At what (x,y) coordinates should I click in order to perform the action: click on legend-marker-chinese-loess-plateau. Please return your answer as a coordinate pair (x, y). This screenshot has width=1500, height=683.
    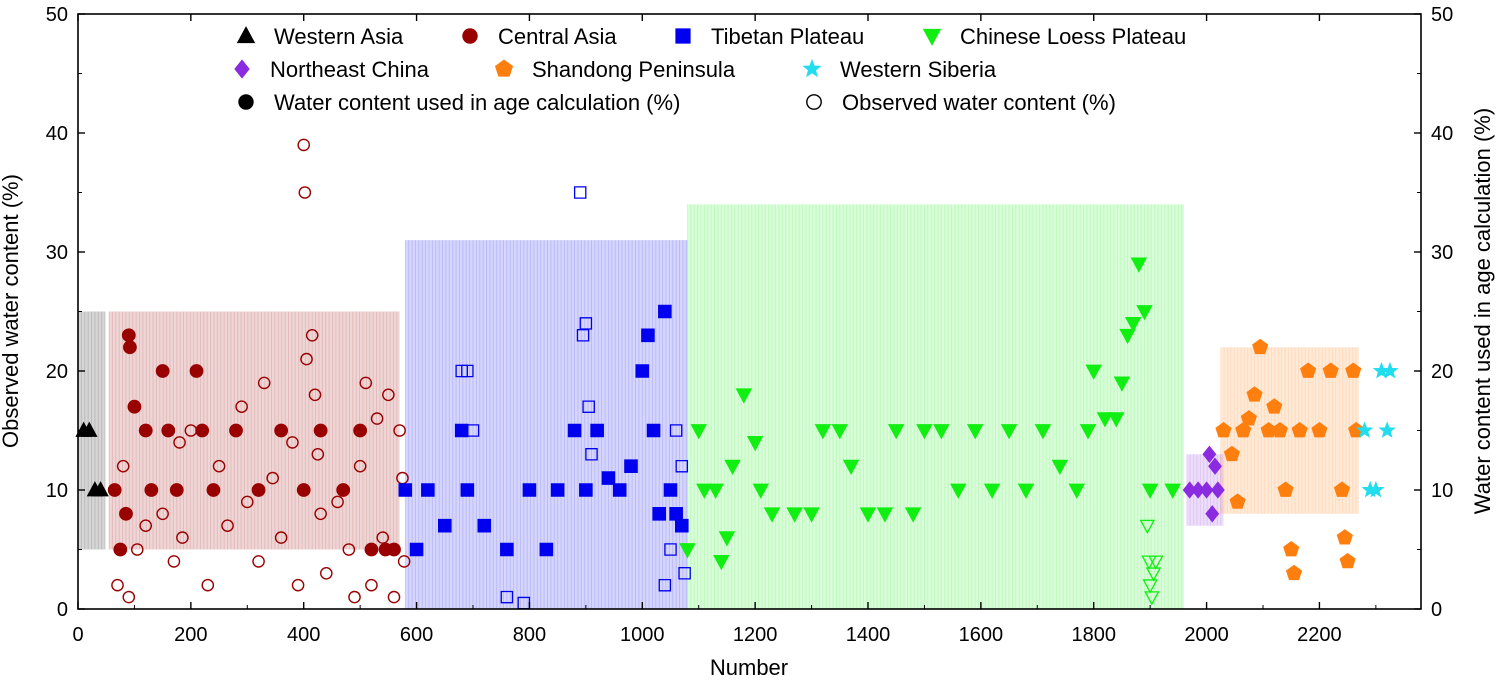
    Looking at the image, I should click on (932, 37).